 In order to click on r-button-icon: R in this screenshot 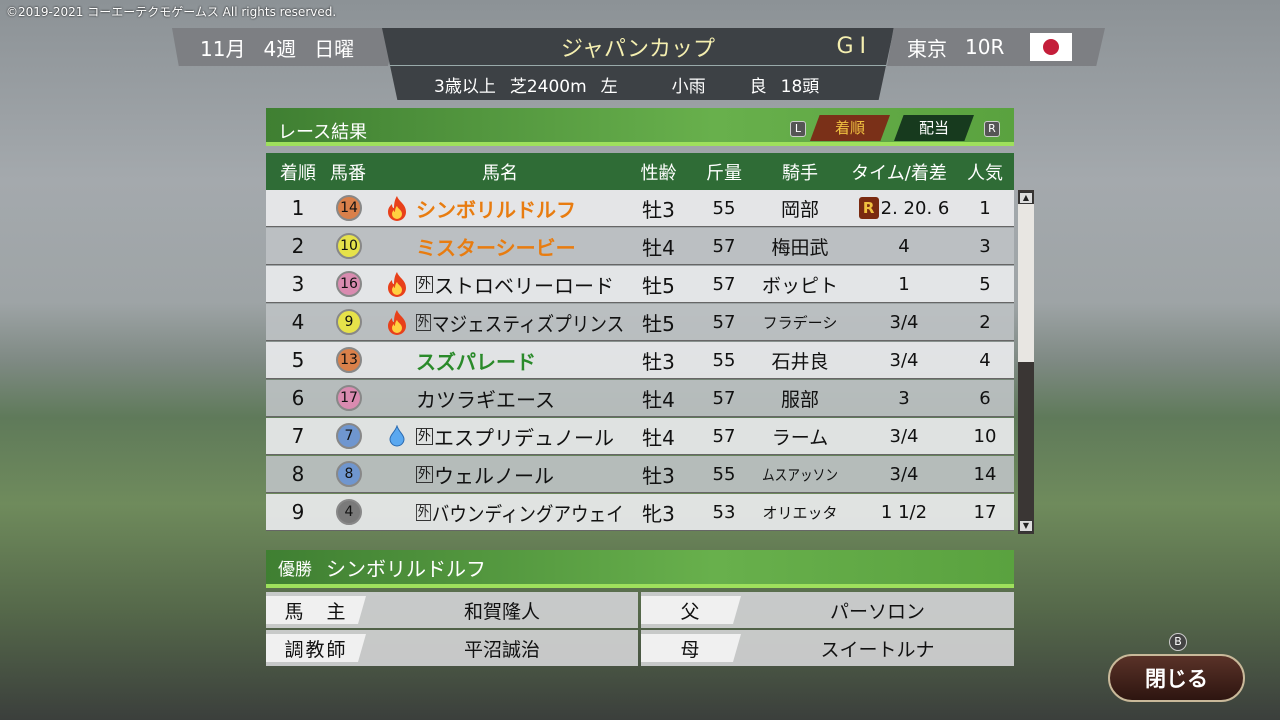, I will do `click(992, 129)`.